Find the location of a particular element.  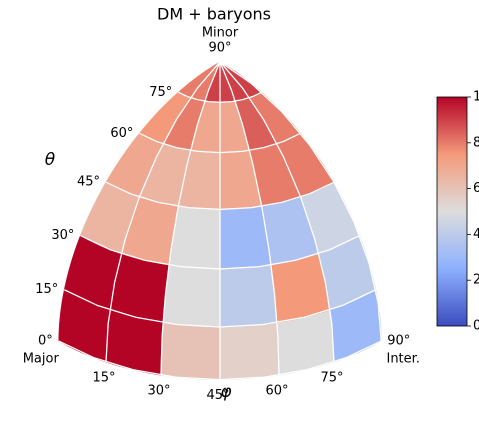

phi-tick-label: 90° is located at coordinates (398, 341).